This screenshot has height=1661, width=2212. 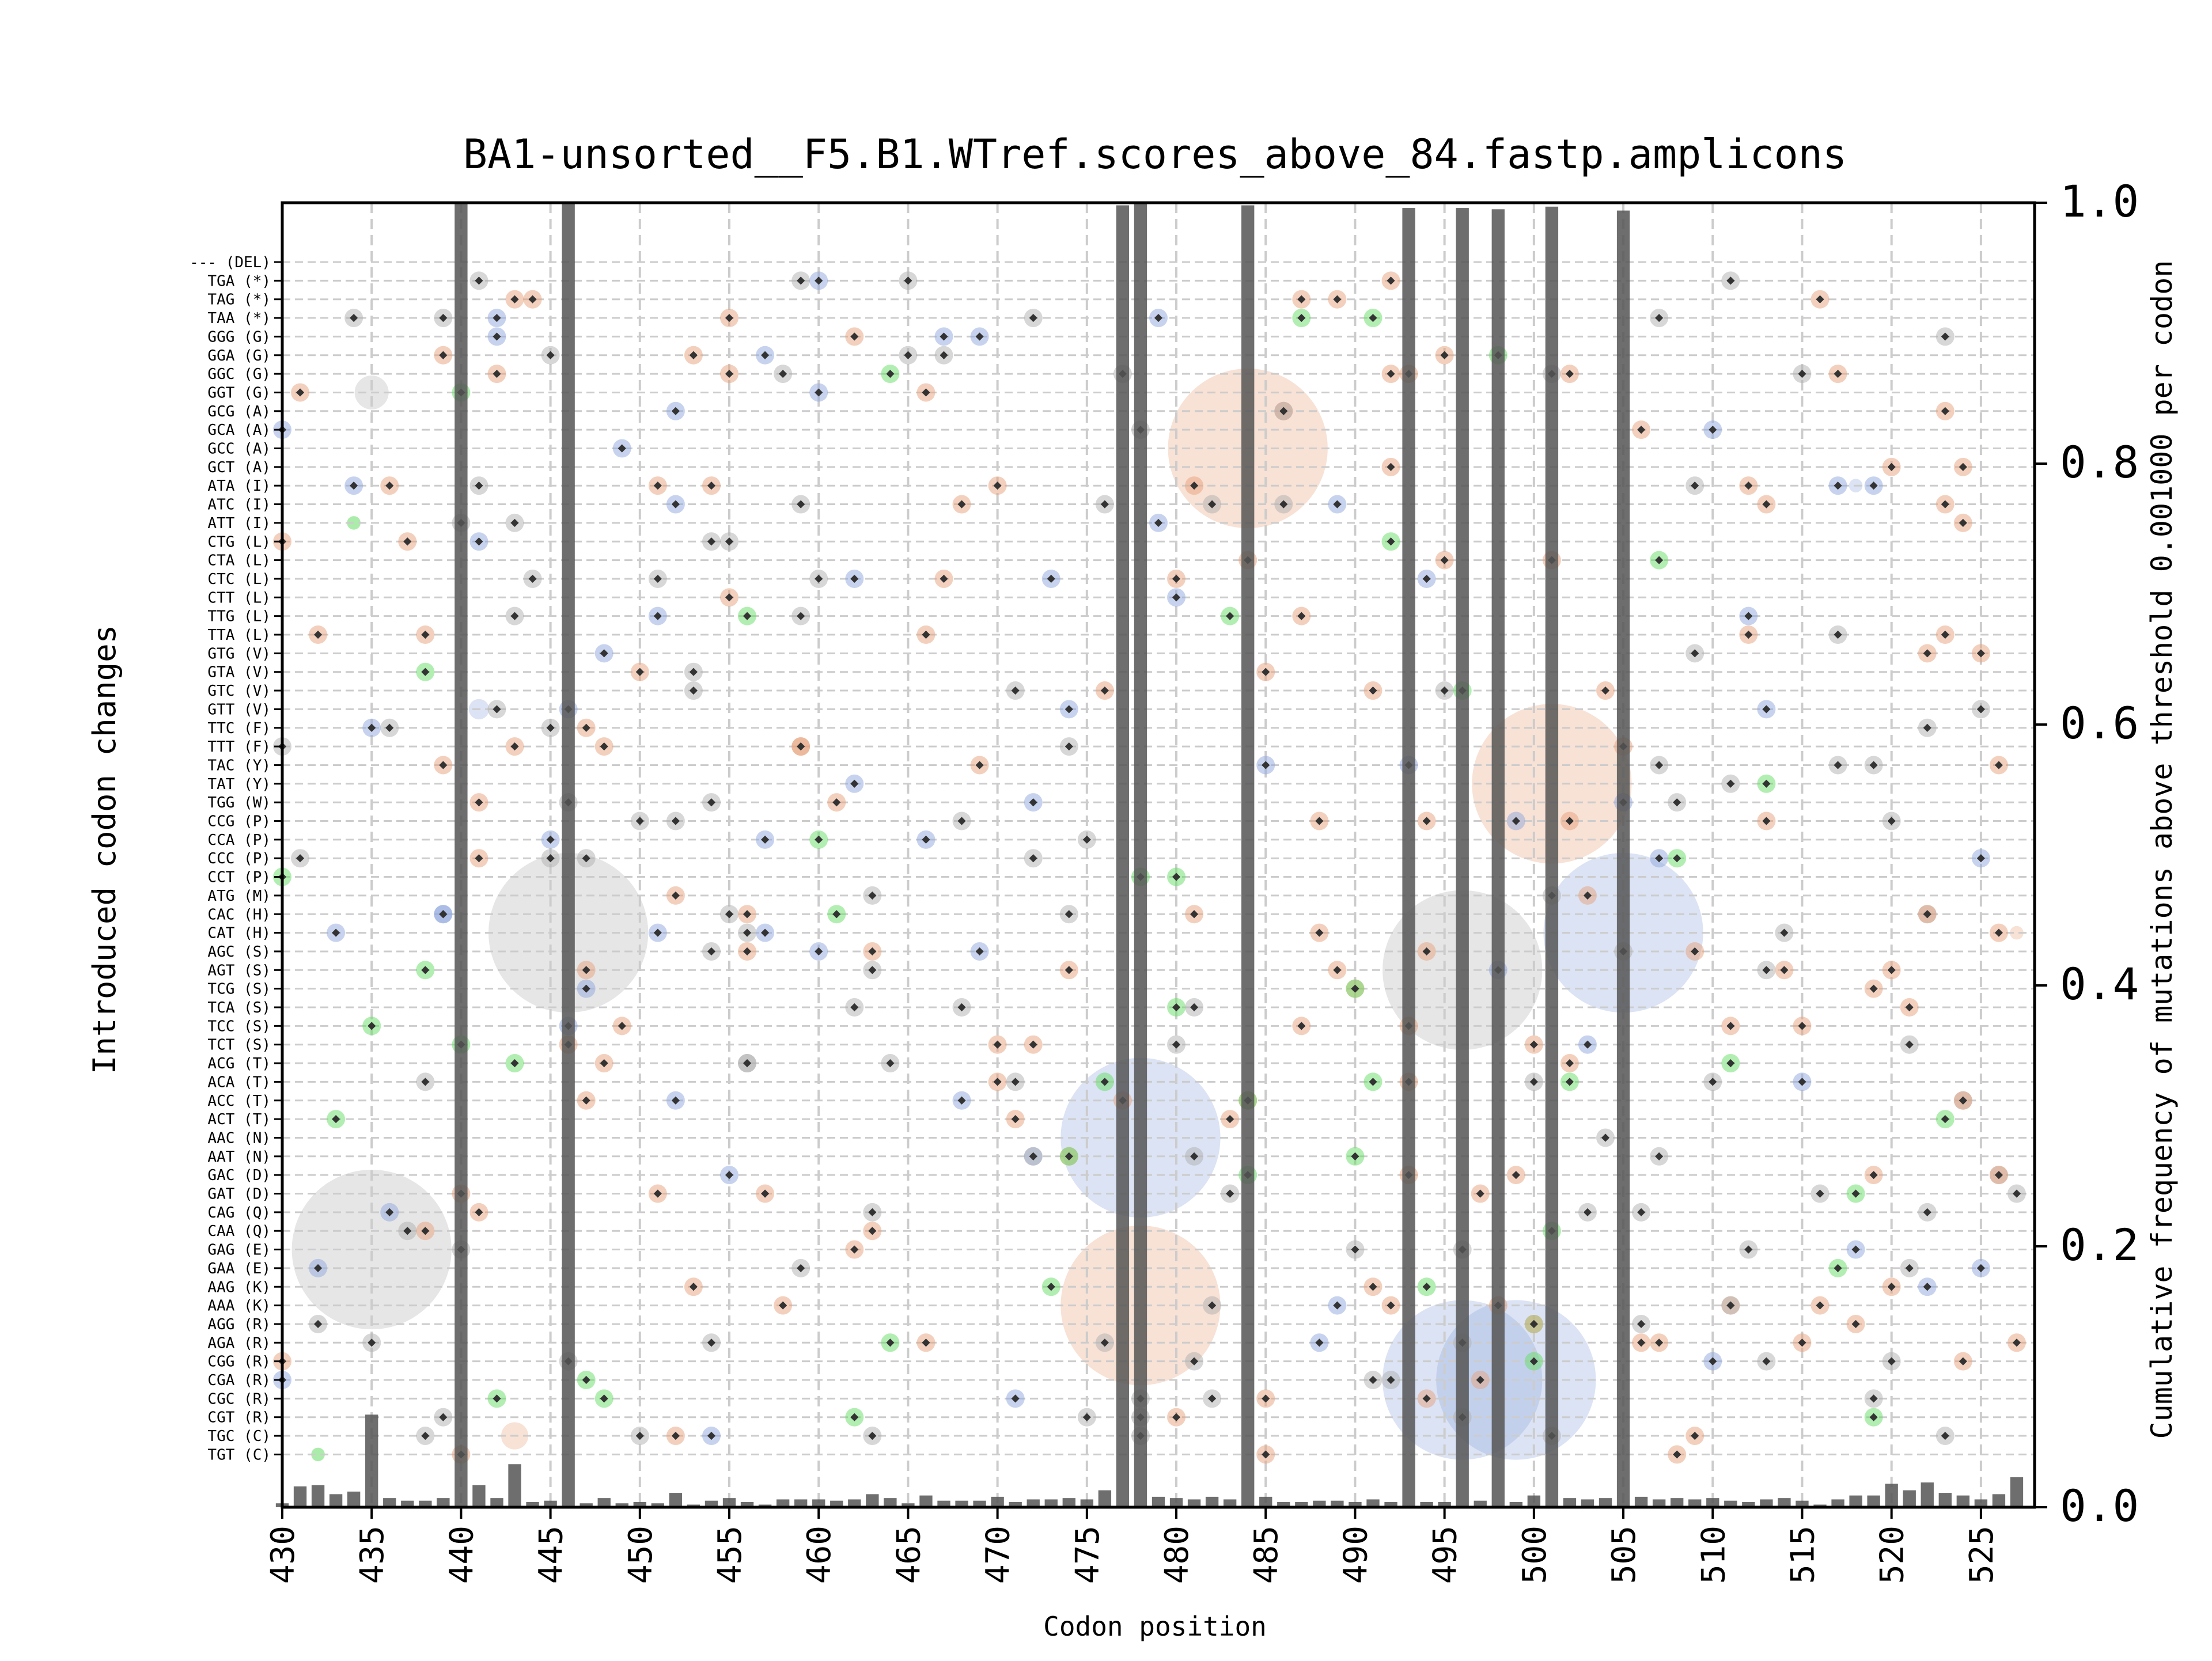 What do you see at coordinates (239, 1213) in the screenshot?
I see `codon-label: CAG (Q)` at bounding box center [239, 1213].